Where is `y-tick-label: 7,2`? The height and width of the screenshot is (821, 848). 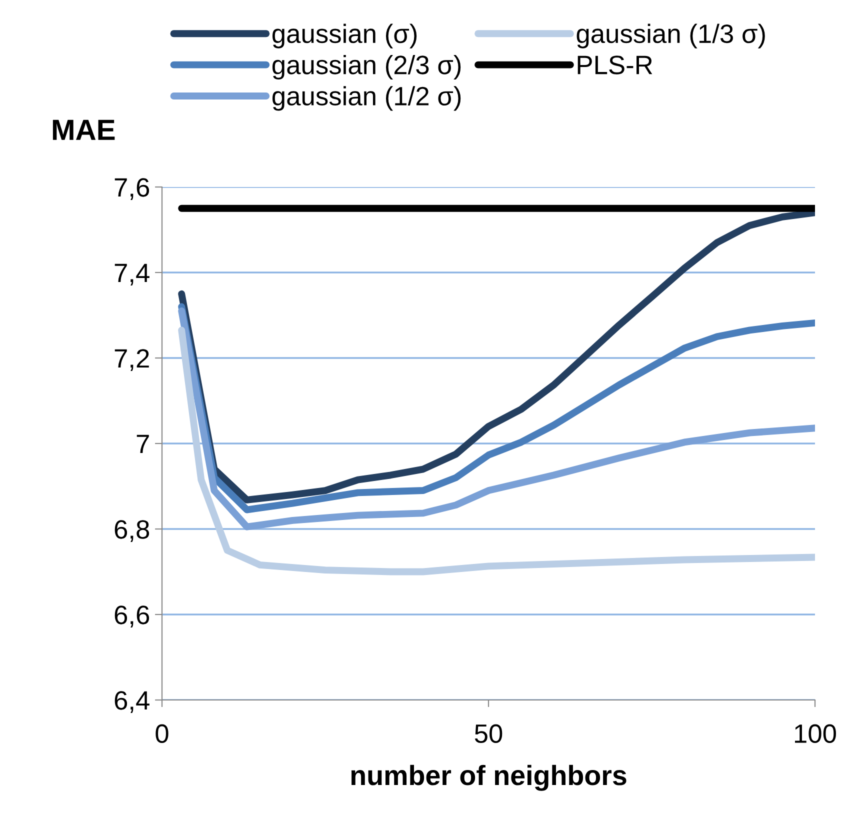
y-tick-label: 7,2 is located at coordinates (131, 360).